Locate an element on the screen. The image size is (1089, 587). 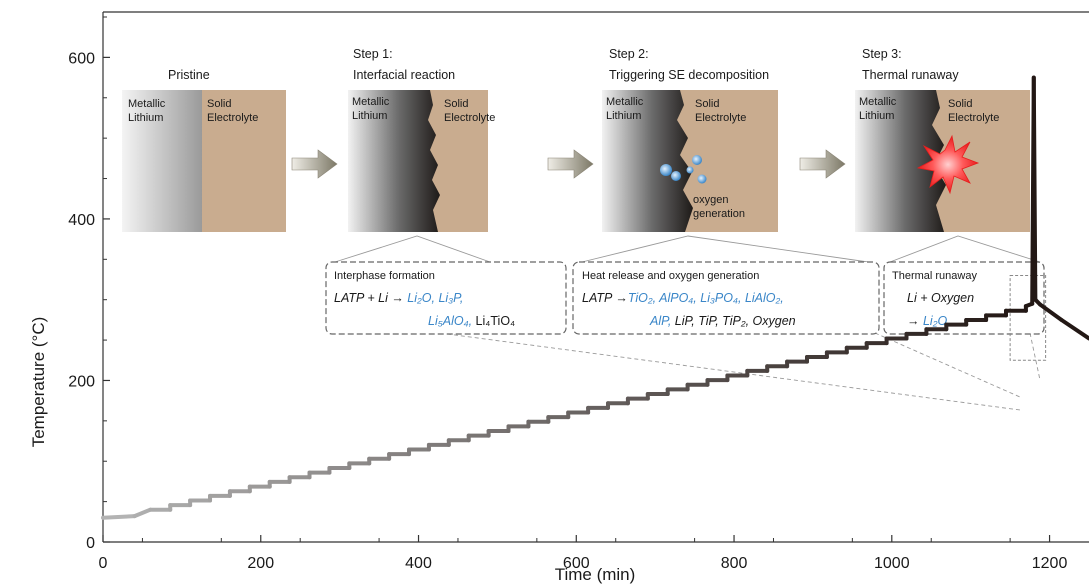
x-tick-label: 200 is located at coordinates (260, 563).